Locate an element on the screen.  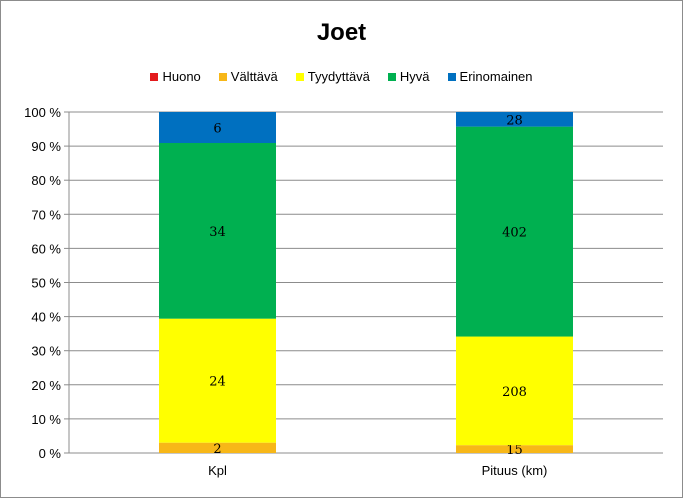
legend-item-1: Välttävä is located at coordinates (248, 76).